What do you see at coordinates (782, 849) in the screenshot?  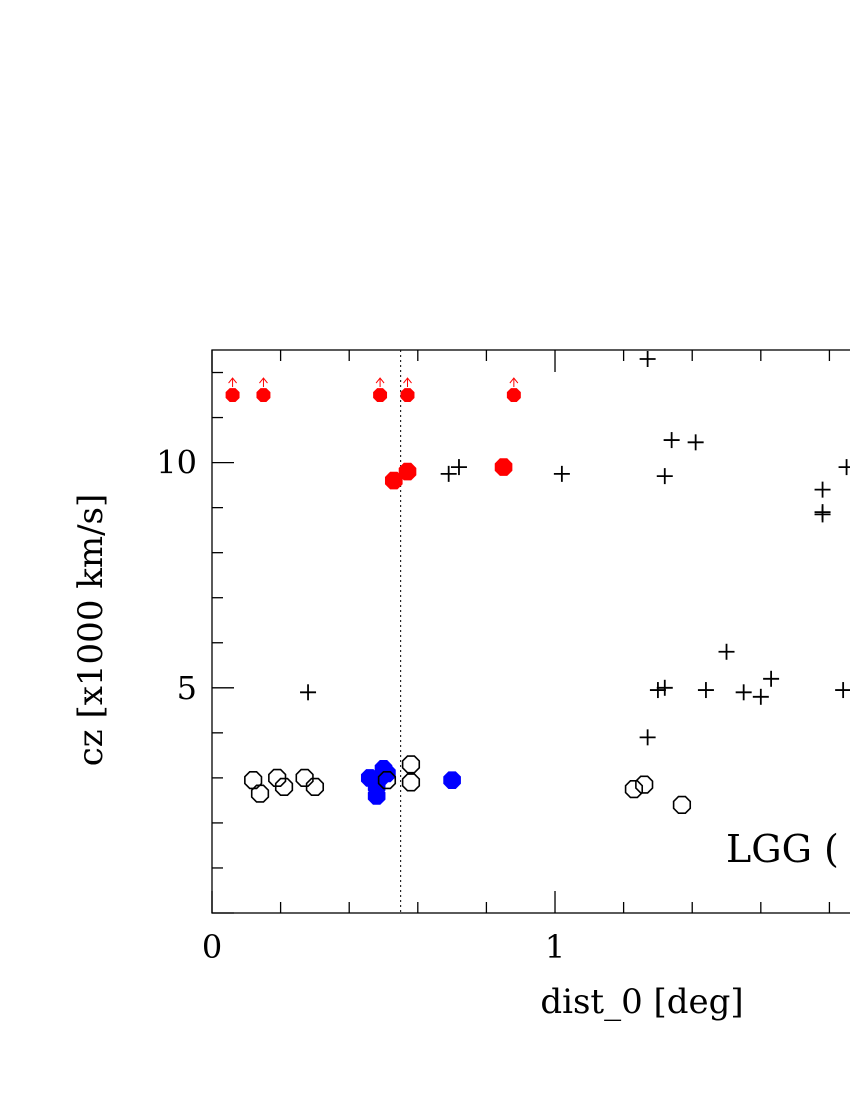 I see `annotation-label: LGG (` at bounding box center [782, 849].